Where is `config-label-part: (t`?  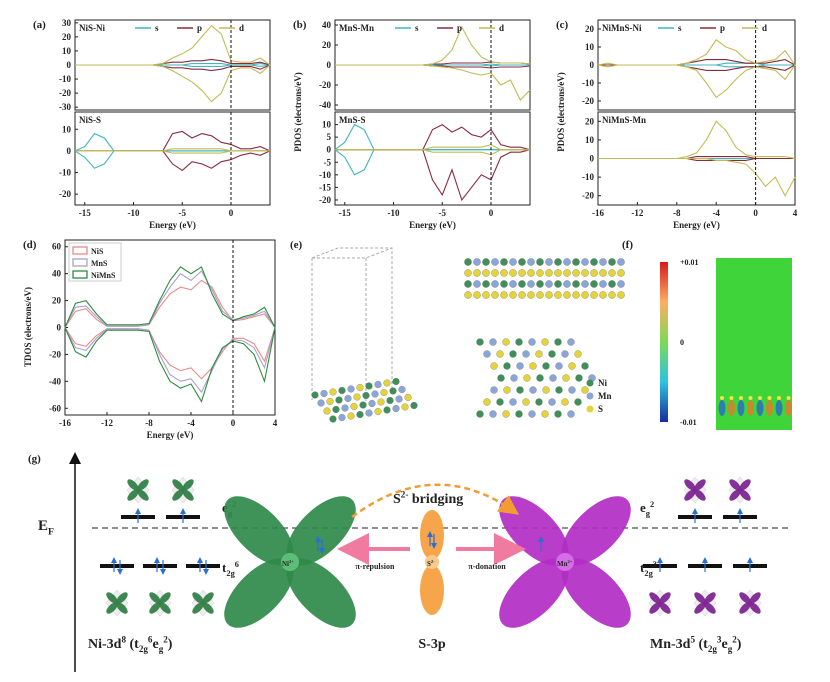 config-label-part: (t is located at coordinates (701, 644).